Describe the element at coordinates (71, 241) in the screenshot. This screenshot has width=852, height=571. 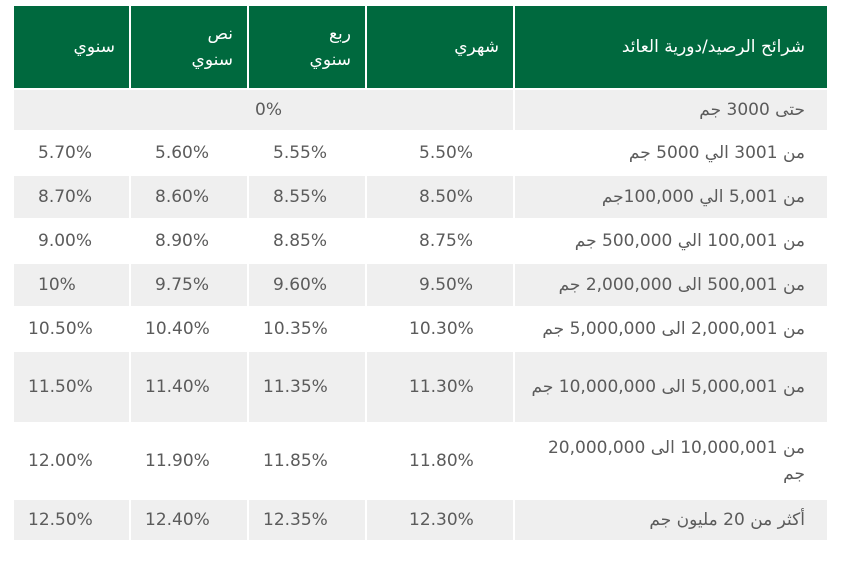
I see `rate-annual: 9.00%` at that location.